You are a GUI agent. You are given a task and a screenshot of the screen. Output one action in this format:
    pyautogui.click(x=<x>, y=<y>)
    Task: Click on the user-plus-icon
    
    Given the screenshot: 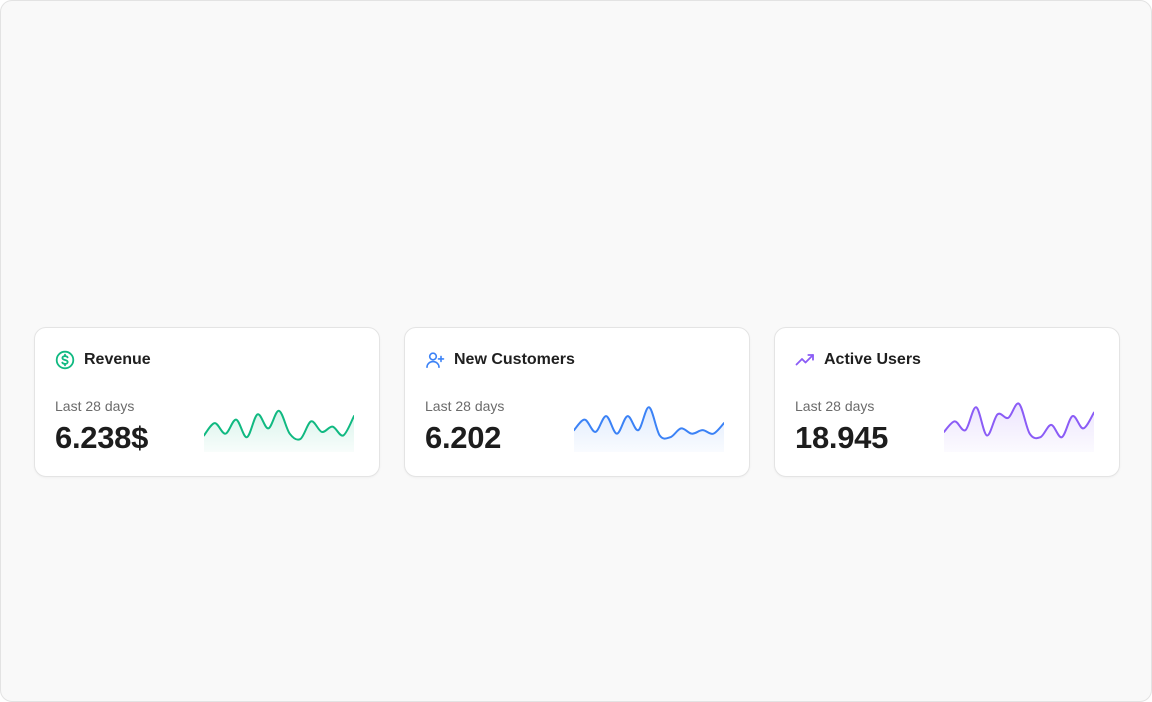 What is the action you would take?
    pyautogui.click(x=435, y=360)
    